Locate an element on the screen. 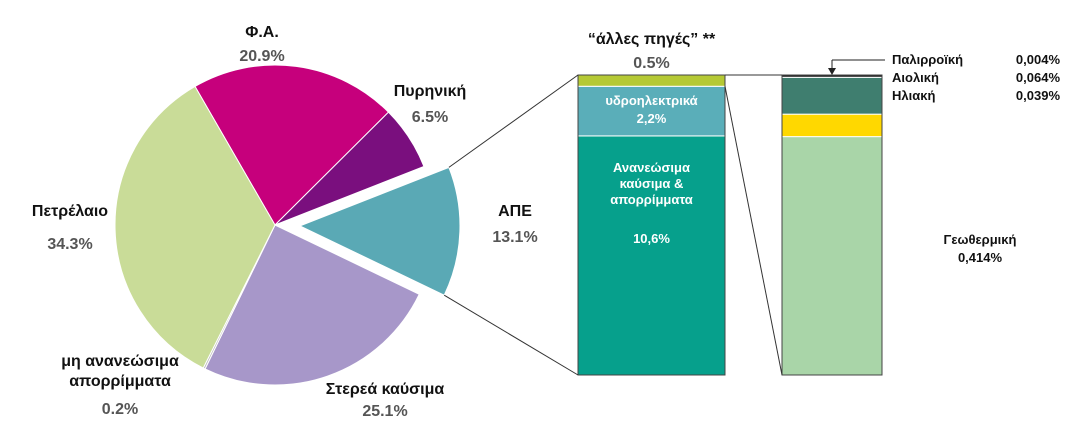 The width and height of the screenshot is (1067, 424). segment-label: υδροηλεκτρικά is located at coordinates (651, 101).